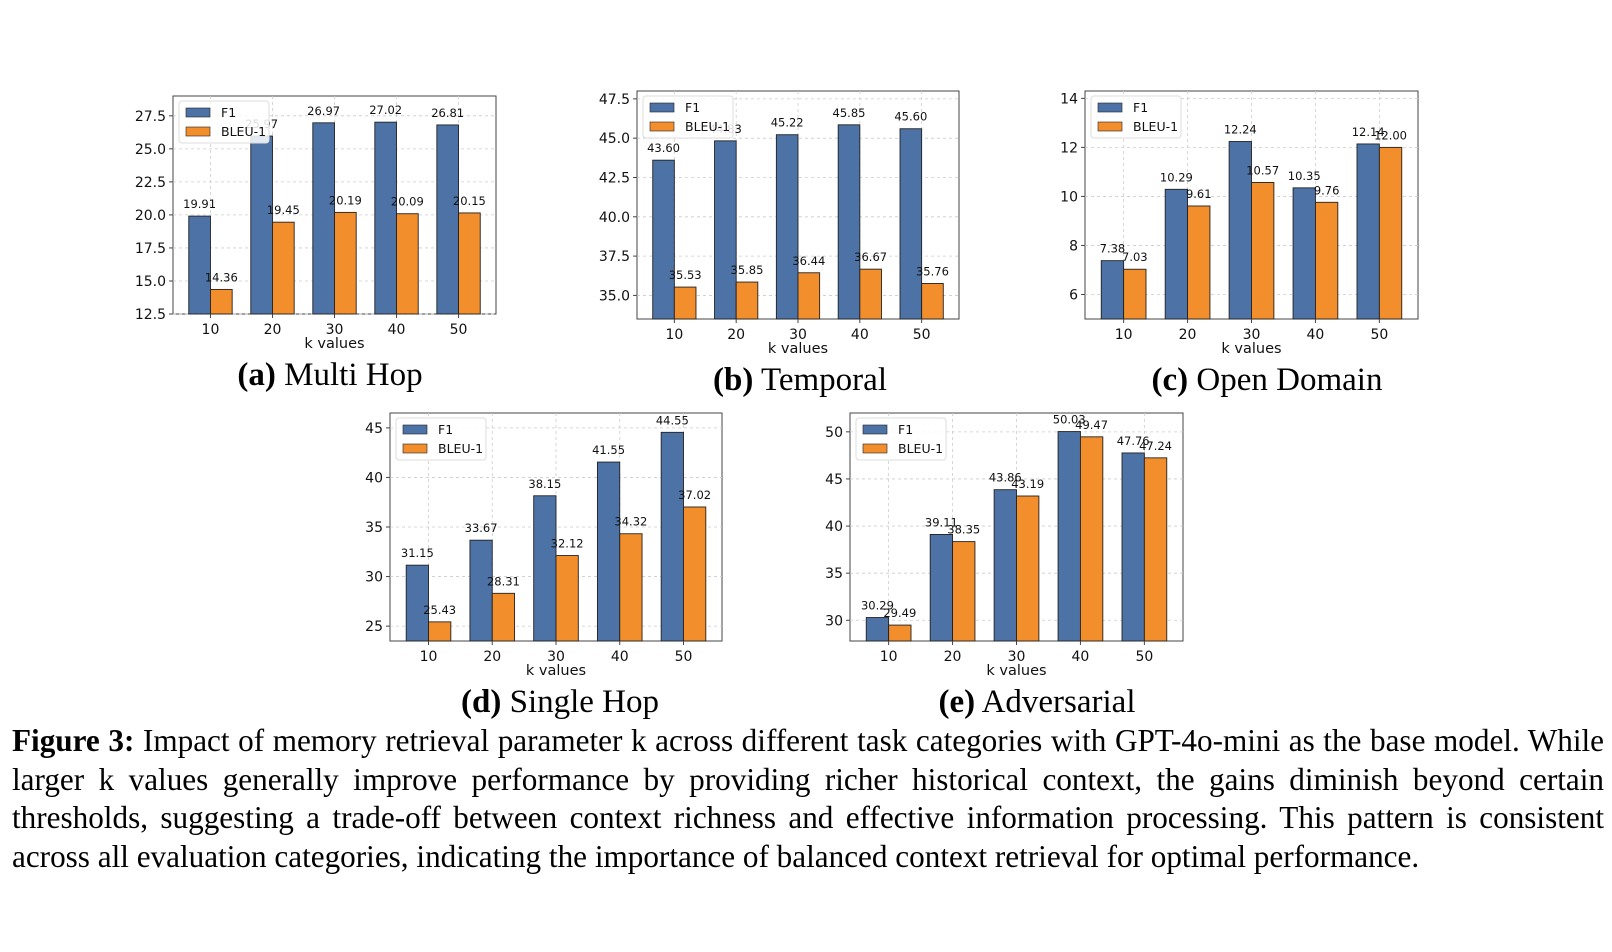 Image resolution: width=1612 pixels, height=952 pixels. Describe the element at coordinates (323, 111) in the screenshot. I see `value-label-f1: 26.97` at that location.